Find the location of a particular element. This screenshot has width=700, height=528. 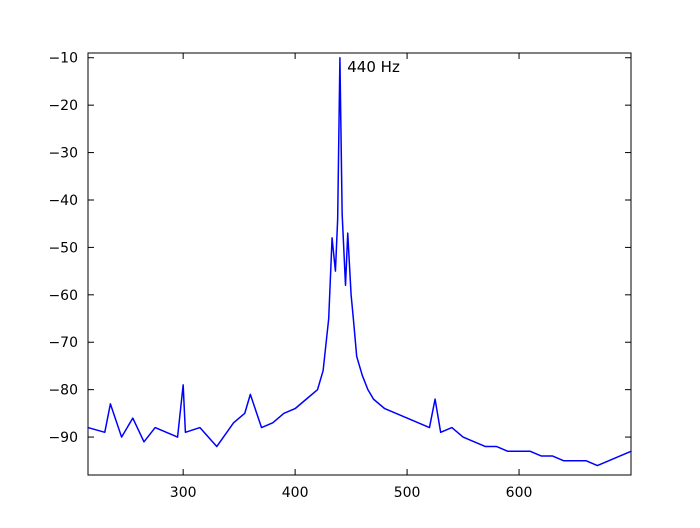

y-tick-label--80: −80 is located at coordinates (63, 391).